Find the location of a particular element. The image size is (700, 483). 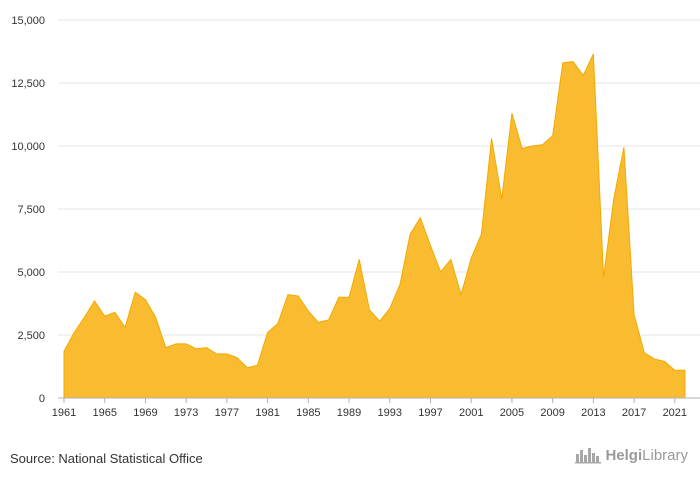

x-tick-label: 1965 is located at coordinates (104, 413).